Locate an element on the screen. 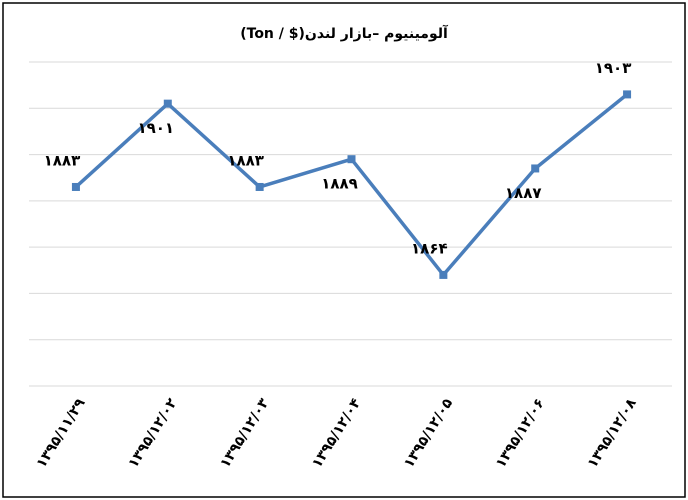  data-label: ۱۸۶۴ is located at coordinates (429, 248).